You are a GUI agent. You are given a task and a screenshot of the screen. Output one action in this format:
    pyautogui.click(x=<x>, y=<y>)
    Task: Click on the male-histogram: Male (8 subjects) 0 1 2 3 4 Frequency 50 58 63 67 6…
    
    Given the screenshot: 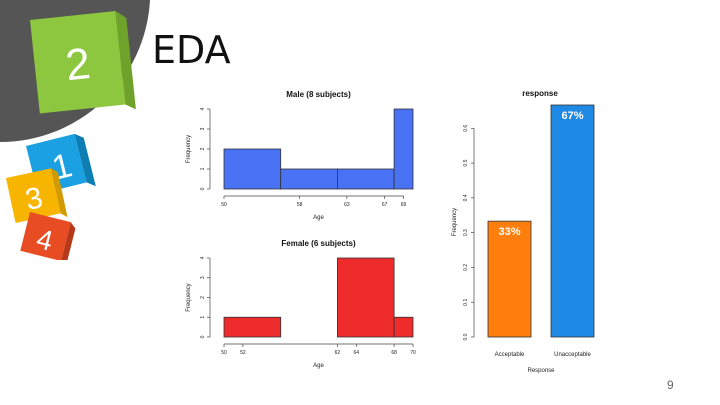 What is the action you would take?
    pyautogui.click(x=300, y=155)
    